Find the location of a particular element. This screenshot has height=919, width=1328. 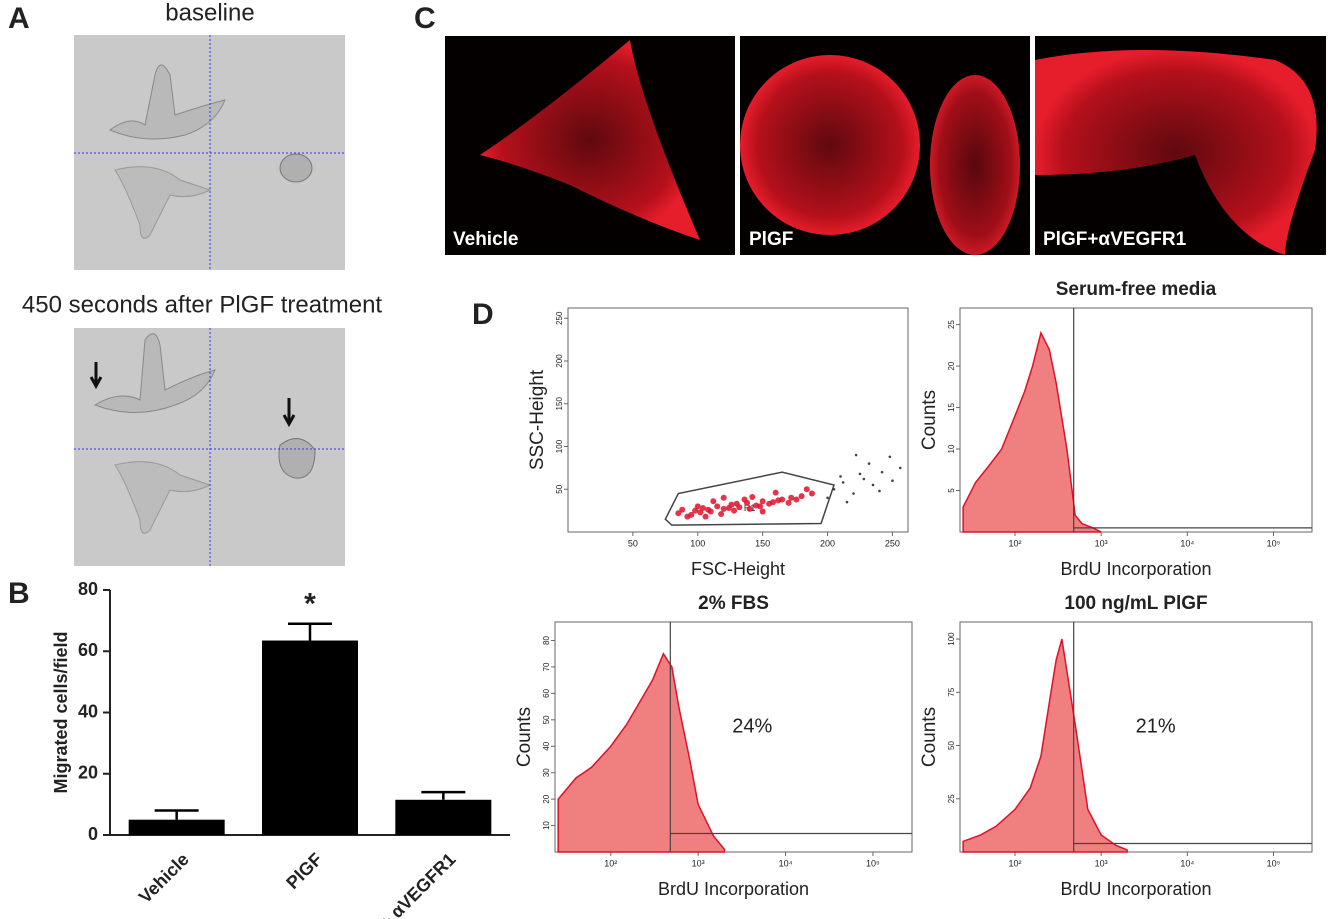

y-tick-label: 15 is located at coordinates (951, 407).